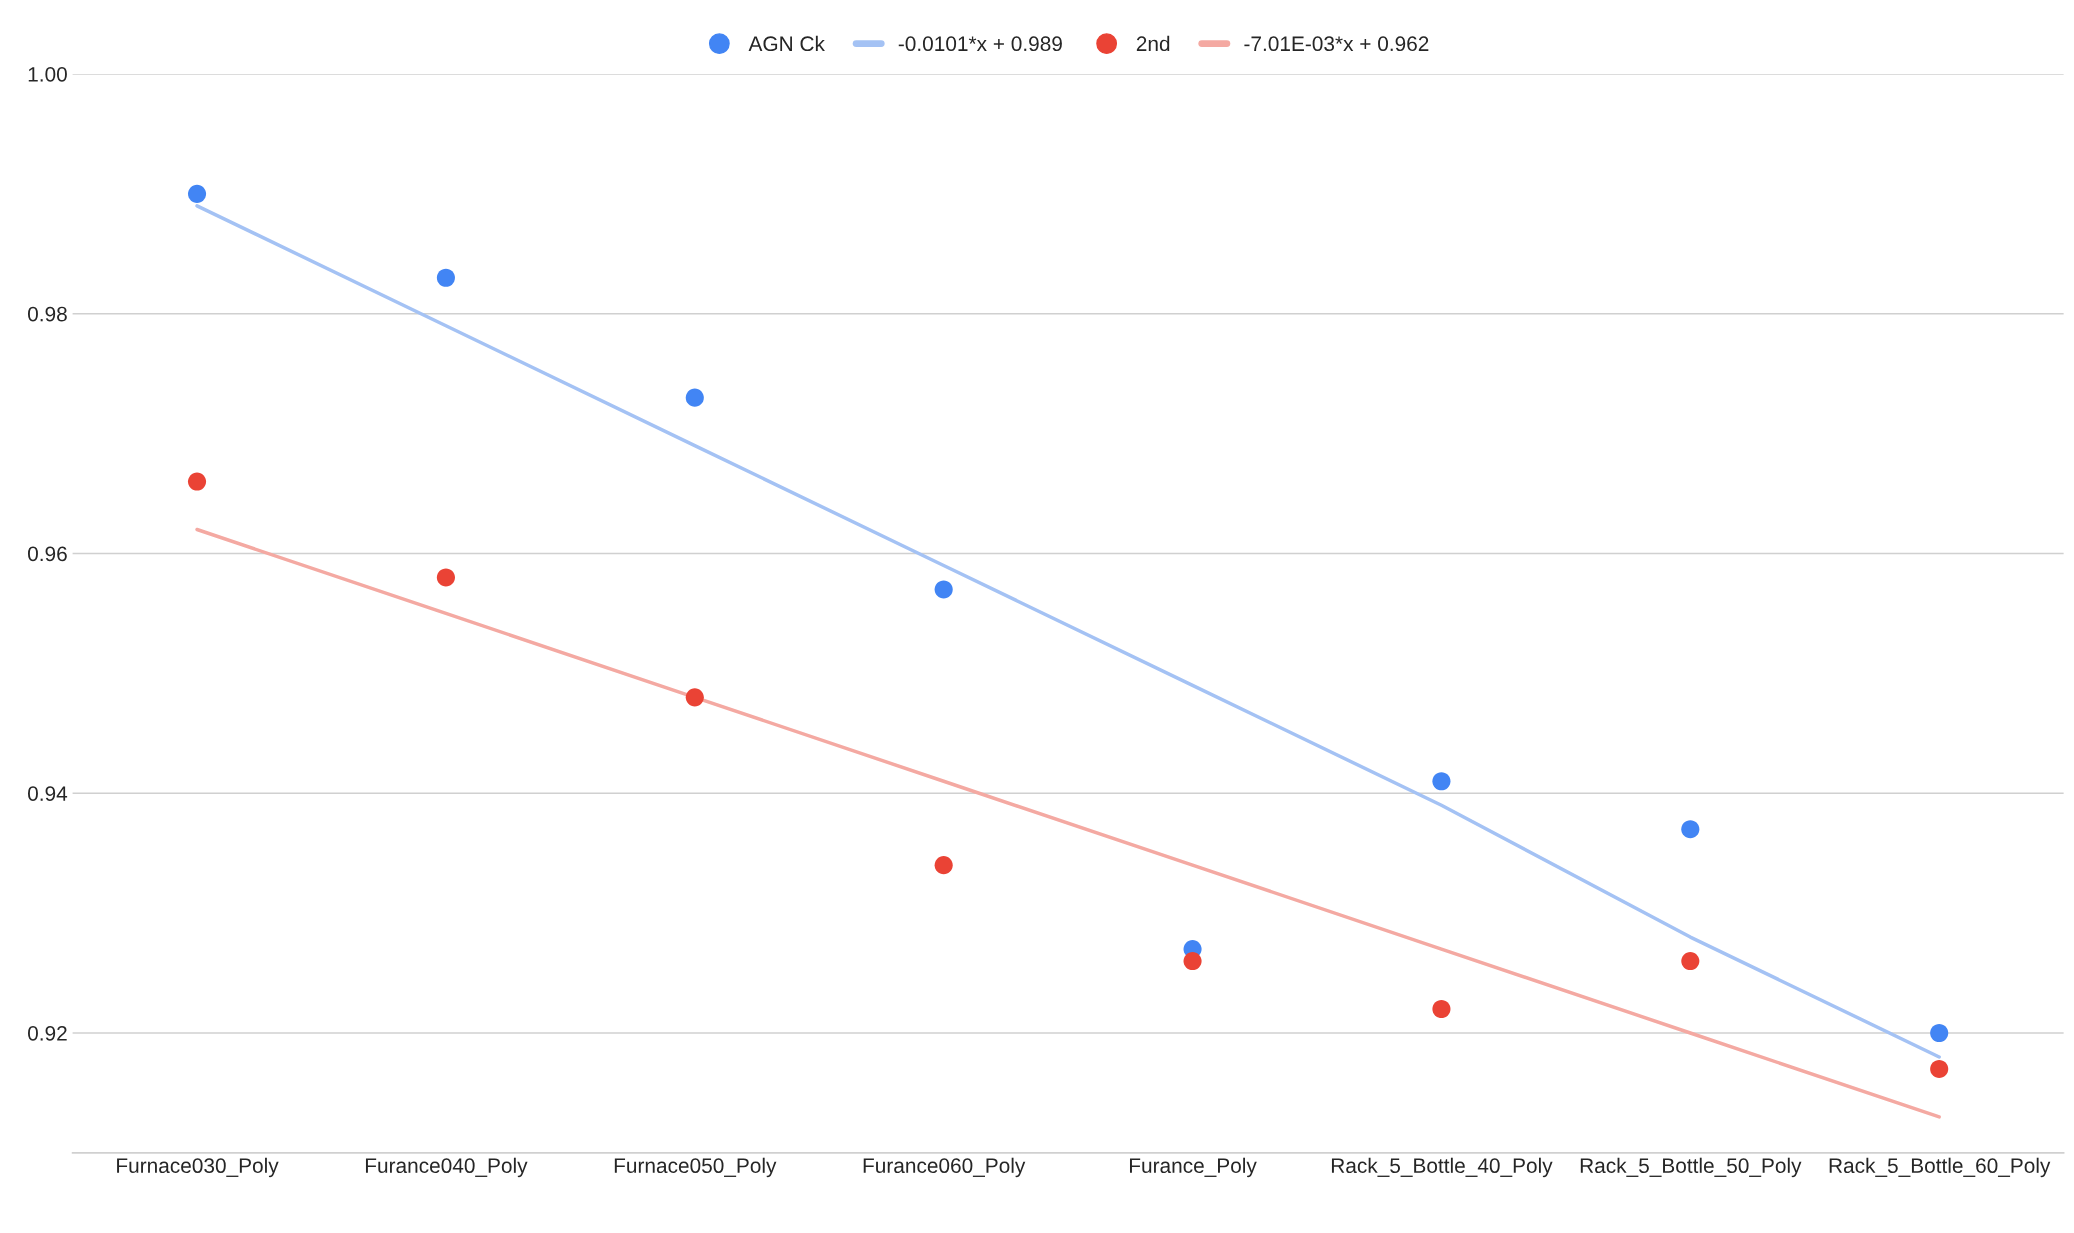 The height and width of the screenshot is (1233, 2074). I want to click on y-tick-label: 0.92, so click(47, 1033).